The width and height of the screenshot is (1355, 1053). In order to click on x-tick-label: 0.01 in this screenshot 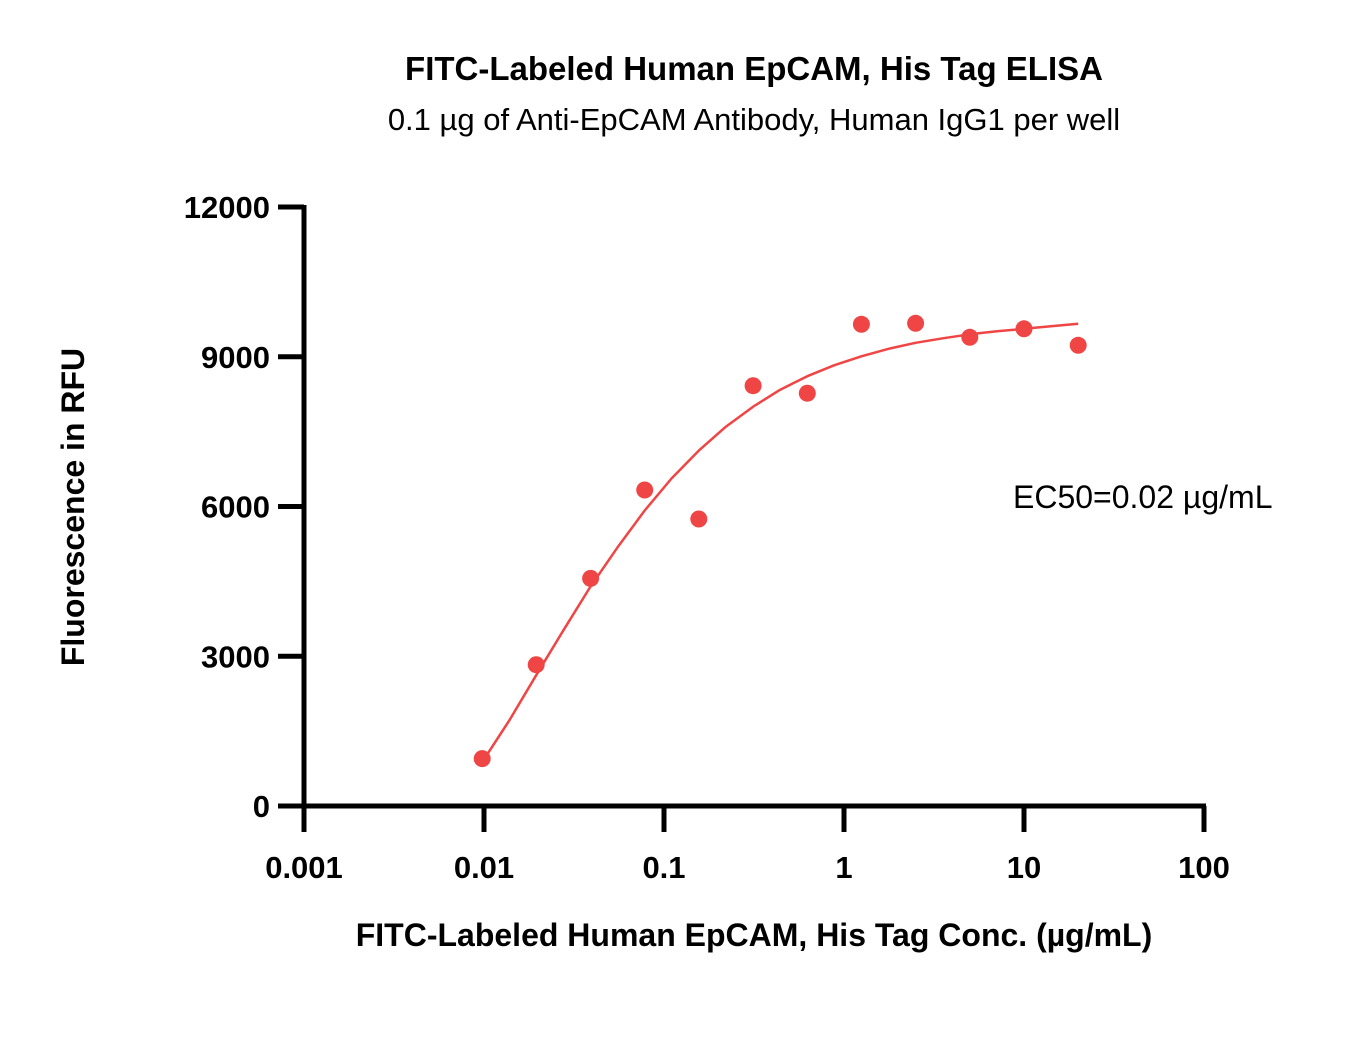, I will do `click(484, 867)`.